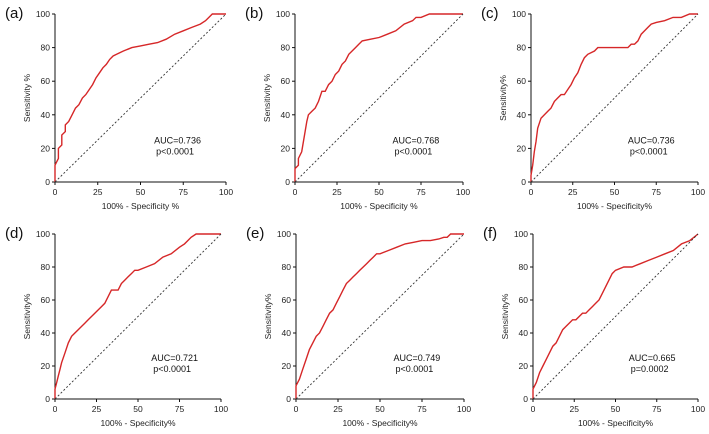 The image size is (709, 434). Describe the element at coordinates (490, 233) in the screenshot. I see `panel-label: (f)` at that location.